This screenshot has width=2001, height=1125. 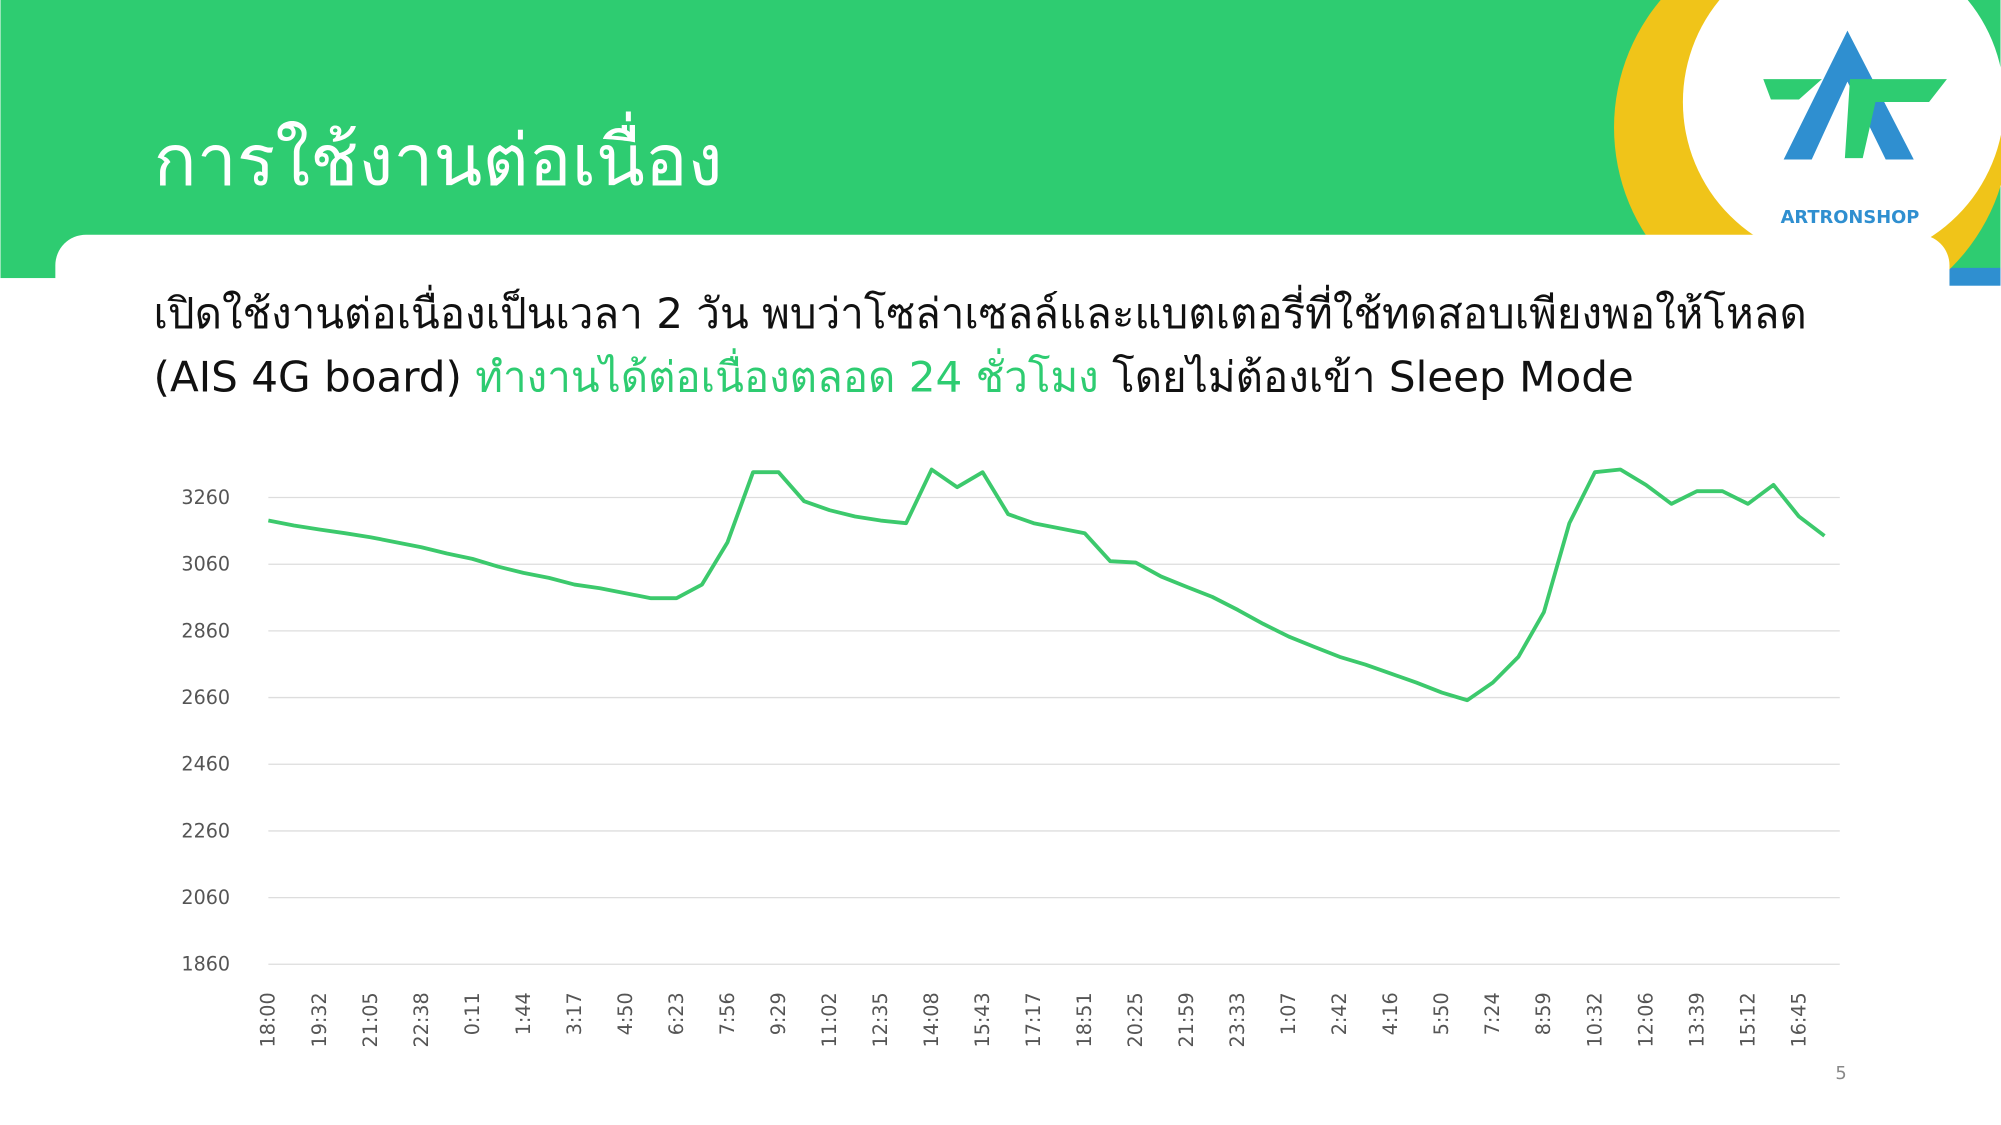 What do you see at coordinates (523, 1013) in the screenshot?
I see `x-tick-label: 1:44` at bounding box center [523, 1013].